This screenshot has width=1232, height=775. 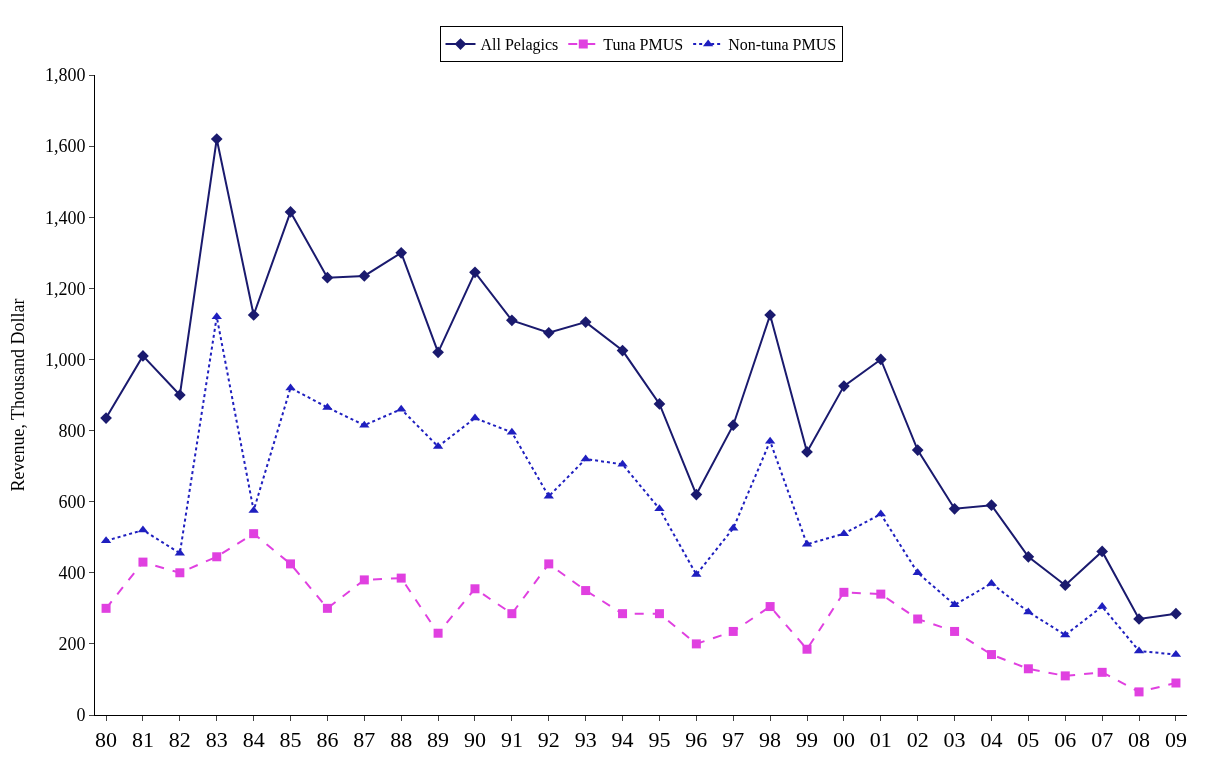 What do you see at coordinates (696, 740) in the screenshot?
I see `x-tick-label: 96` at bounding box center [696, 740].